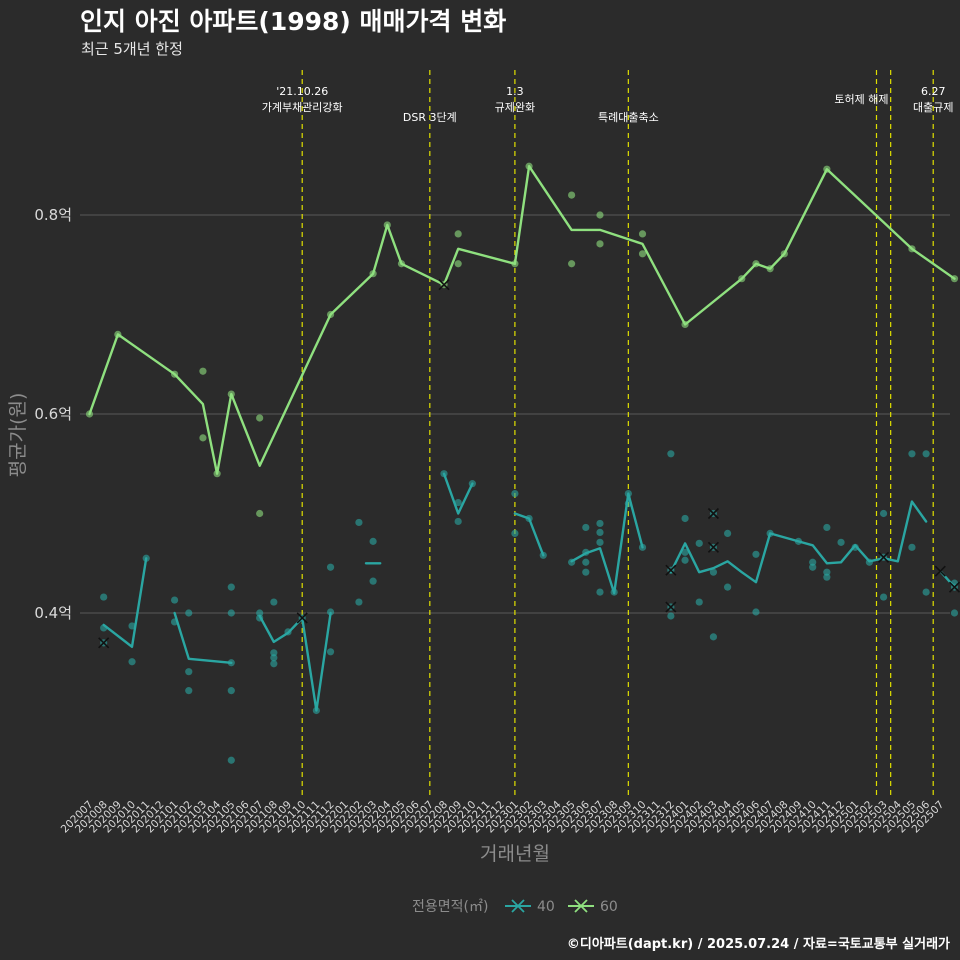 Image resolution: width=960 pixels, height=960 pixels. I want to click on event-label: 토허제 해제, so click(861, 99).